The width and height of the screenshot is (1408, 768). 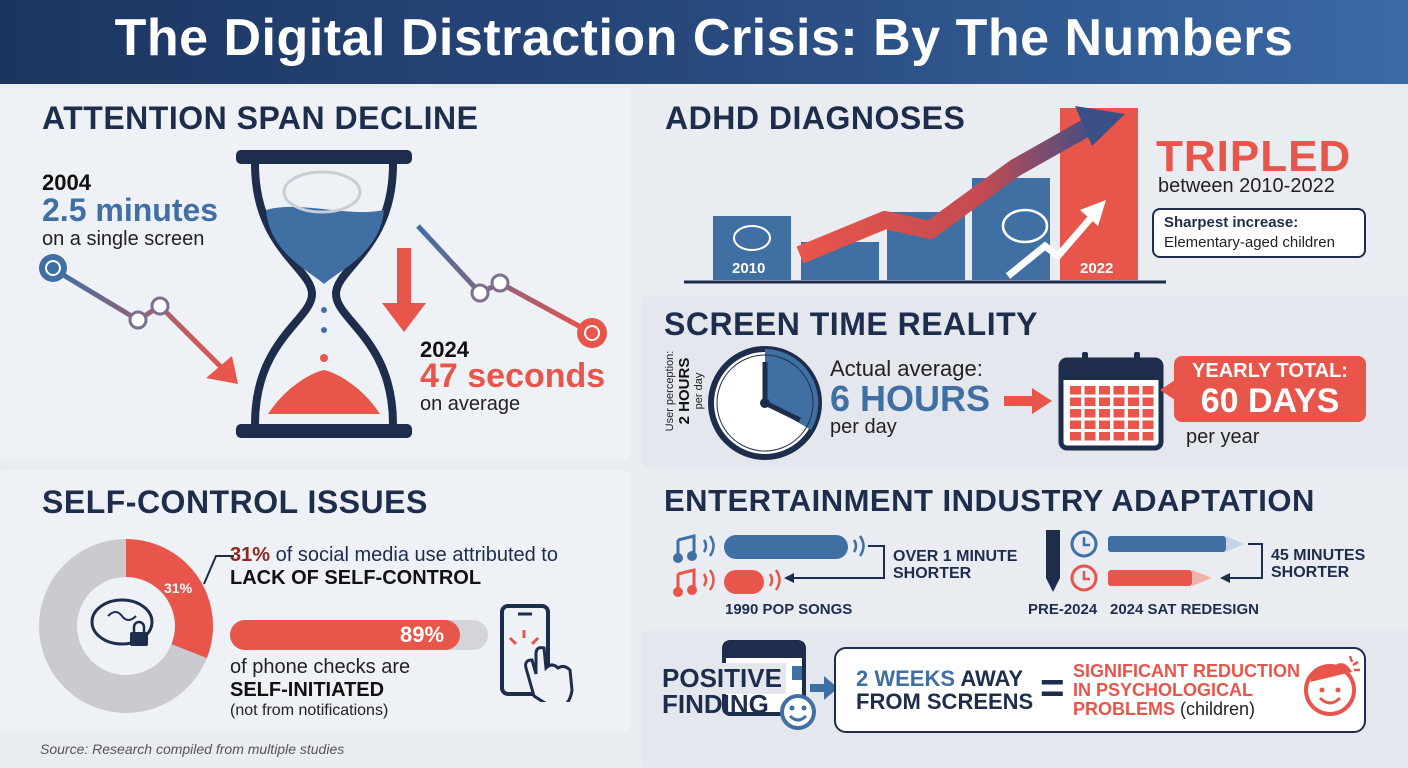 I want to click on songs-change-2: SHORTER, so click(x=932, y=573).